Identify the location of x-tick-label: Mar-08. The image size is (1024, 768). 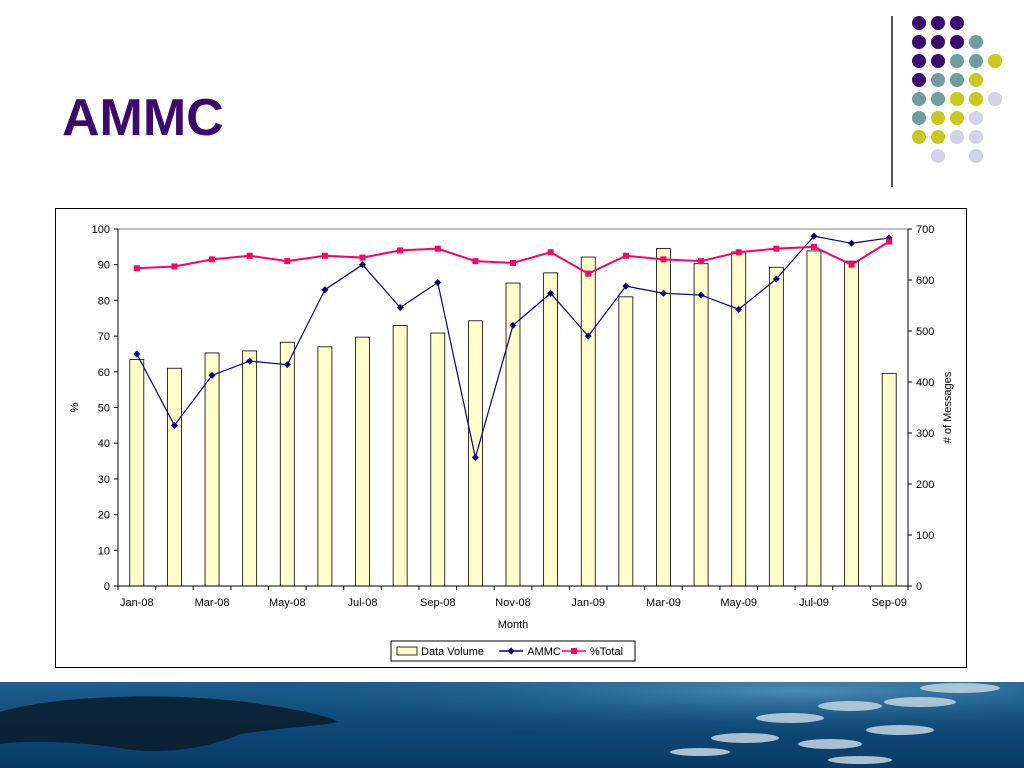
(212, 603).